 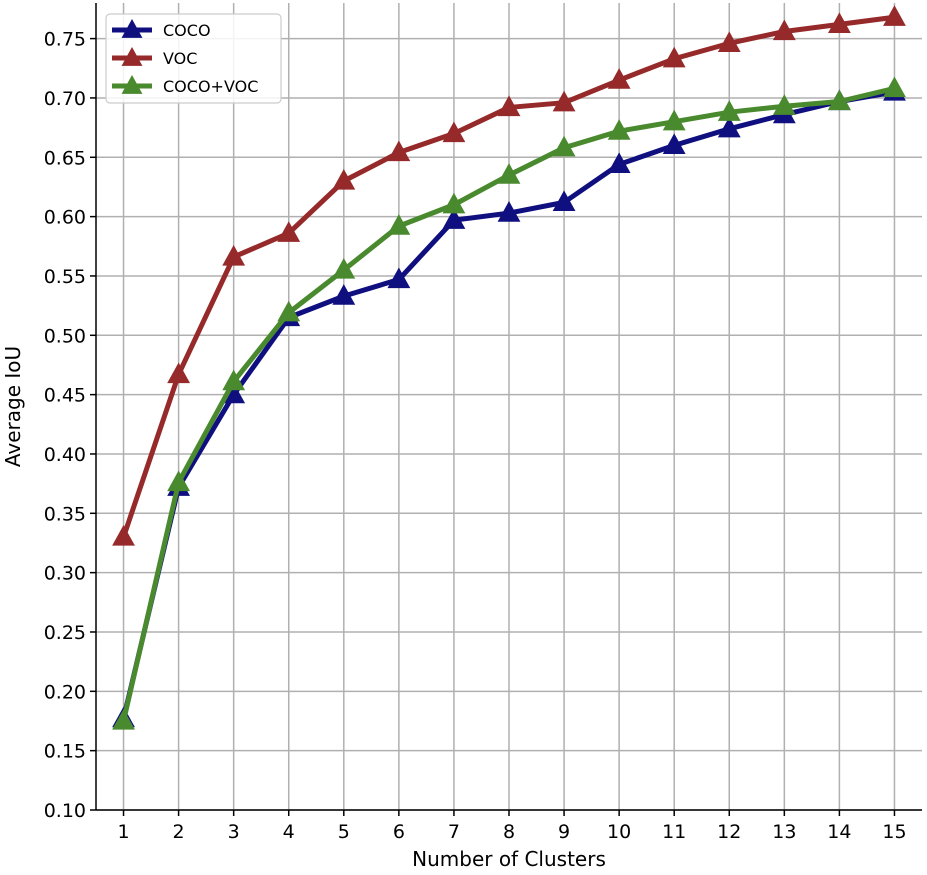 What do you see at coordinates (13, 406) in the screenshot?
I see `y-axis-title: Average IoU` at bounding box center [13, 406].